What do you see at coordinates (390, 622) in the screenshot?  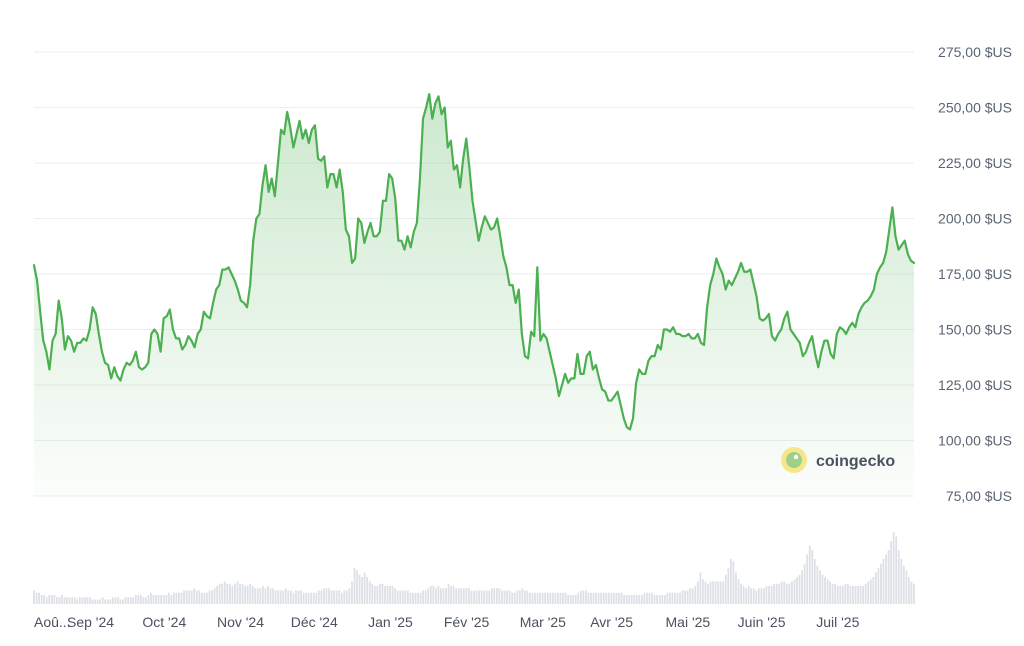 I see `x-tick-label: Jan '25` at bounding box center [390, 622].